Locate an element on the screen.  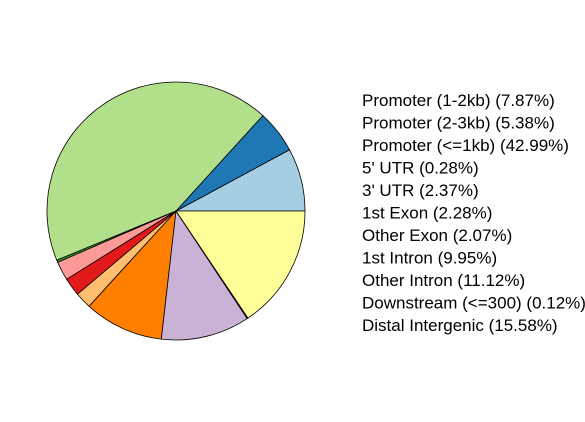
legend-item-8: Other Intron (11.12%) is located at coordinates (443, 280).